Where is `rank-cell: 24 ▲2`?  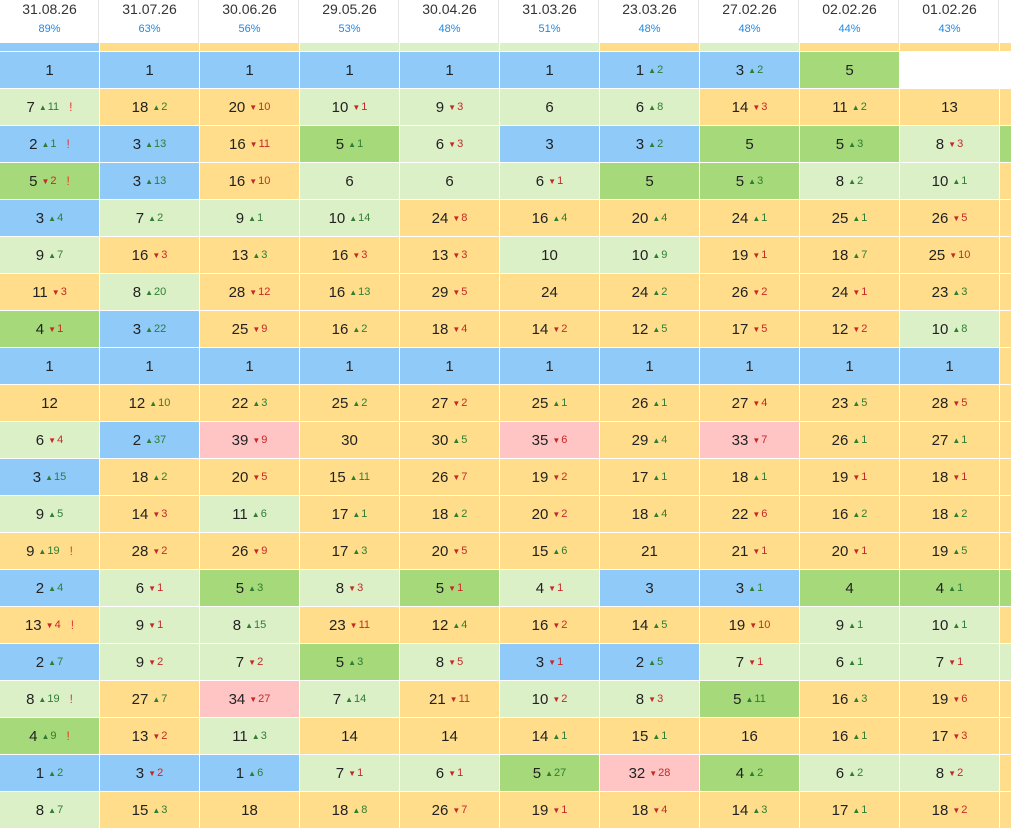 rank-cell: 24 ▲2 is located at coordinates (649, 292).